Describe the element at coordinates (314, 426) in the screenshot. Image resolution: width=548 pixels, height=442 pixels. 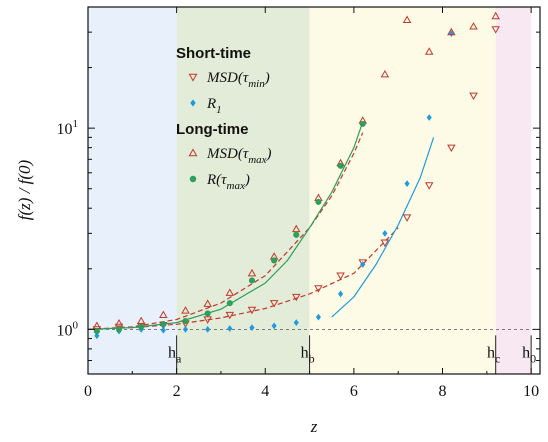
I see `x-axis-label: z` at that location.